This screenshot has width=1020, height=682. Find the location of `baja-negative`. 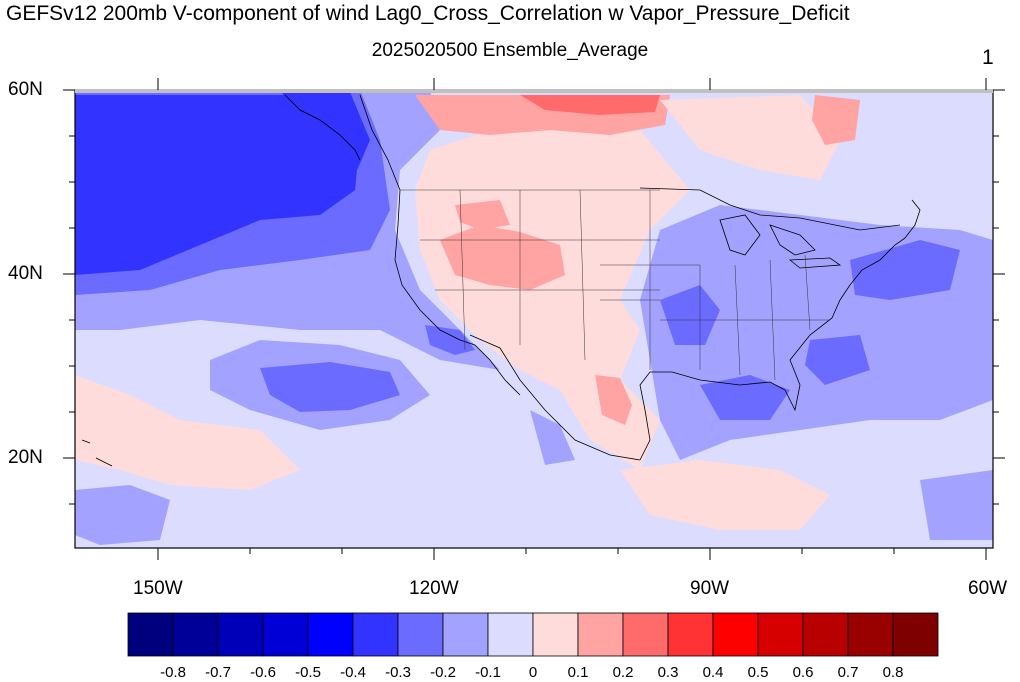

baja-negative is located at coordinates (450, 340).